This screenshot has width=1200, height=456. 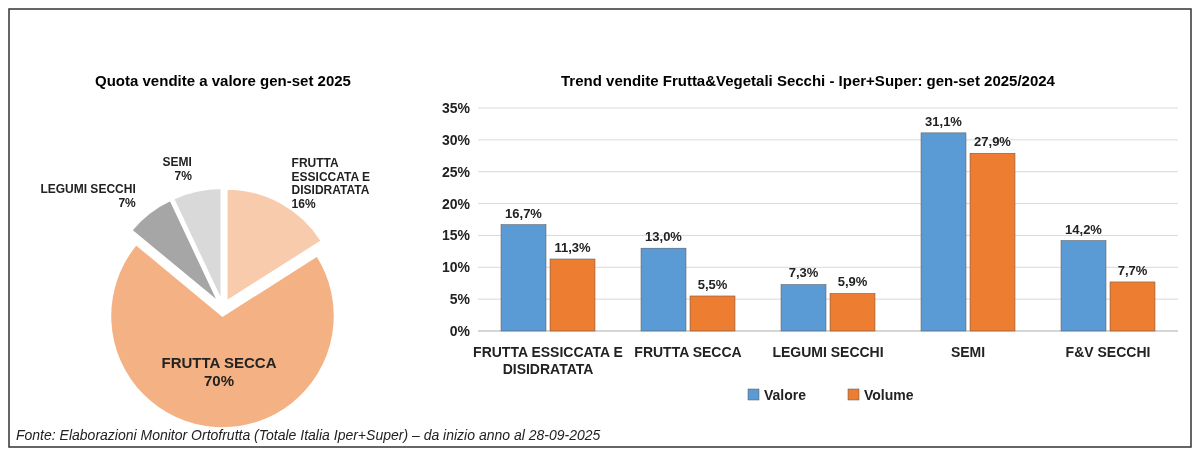 What do you see at coordinates (993, 142) in the screenshot?
I see `data-label: 27,9%` at bounding box center [993, 142].